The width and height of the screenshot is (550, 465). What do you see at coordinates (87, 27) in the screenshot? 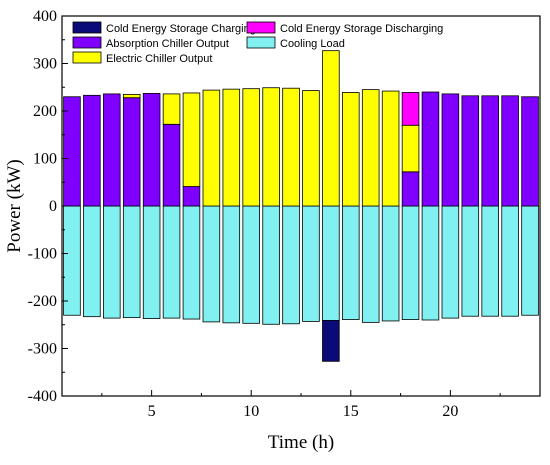
I see `legend-swatch-storage-charging` at bounding box center [87, 27].